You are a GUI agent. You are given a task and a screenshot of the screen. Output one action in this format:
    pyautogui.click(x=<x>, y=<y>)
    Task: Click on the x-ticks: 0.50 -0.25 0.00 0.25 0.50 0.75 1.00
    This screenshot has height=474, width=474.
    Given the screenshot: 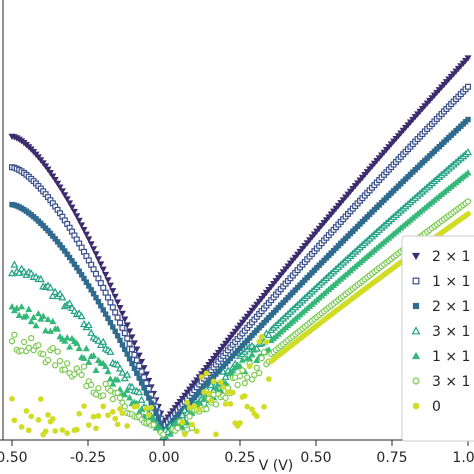 What is the action you would take?
    pyautogui.click(x=237, y=453)
    